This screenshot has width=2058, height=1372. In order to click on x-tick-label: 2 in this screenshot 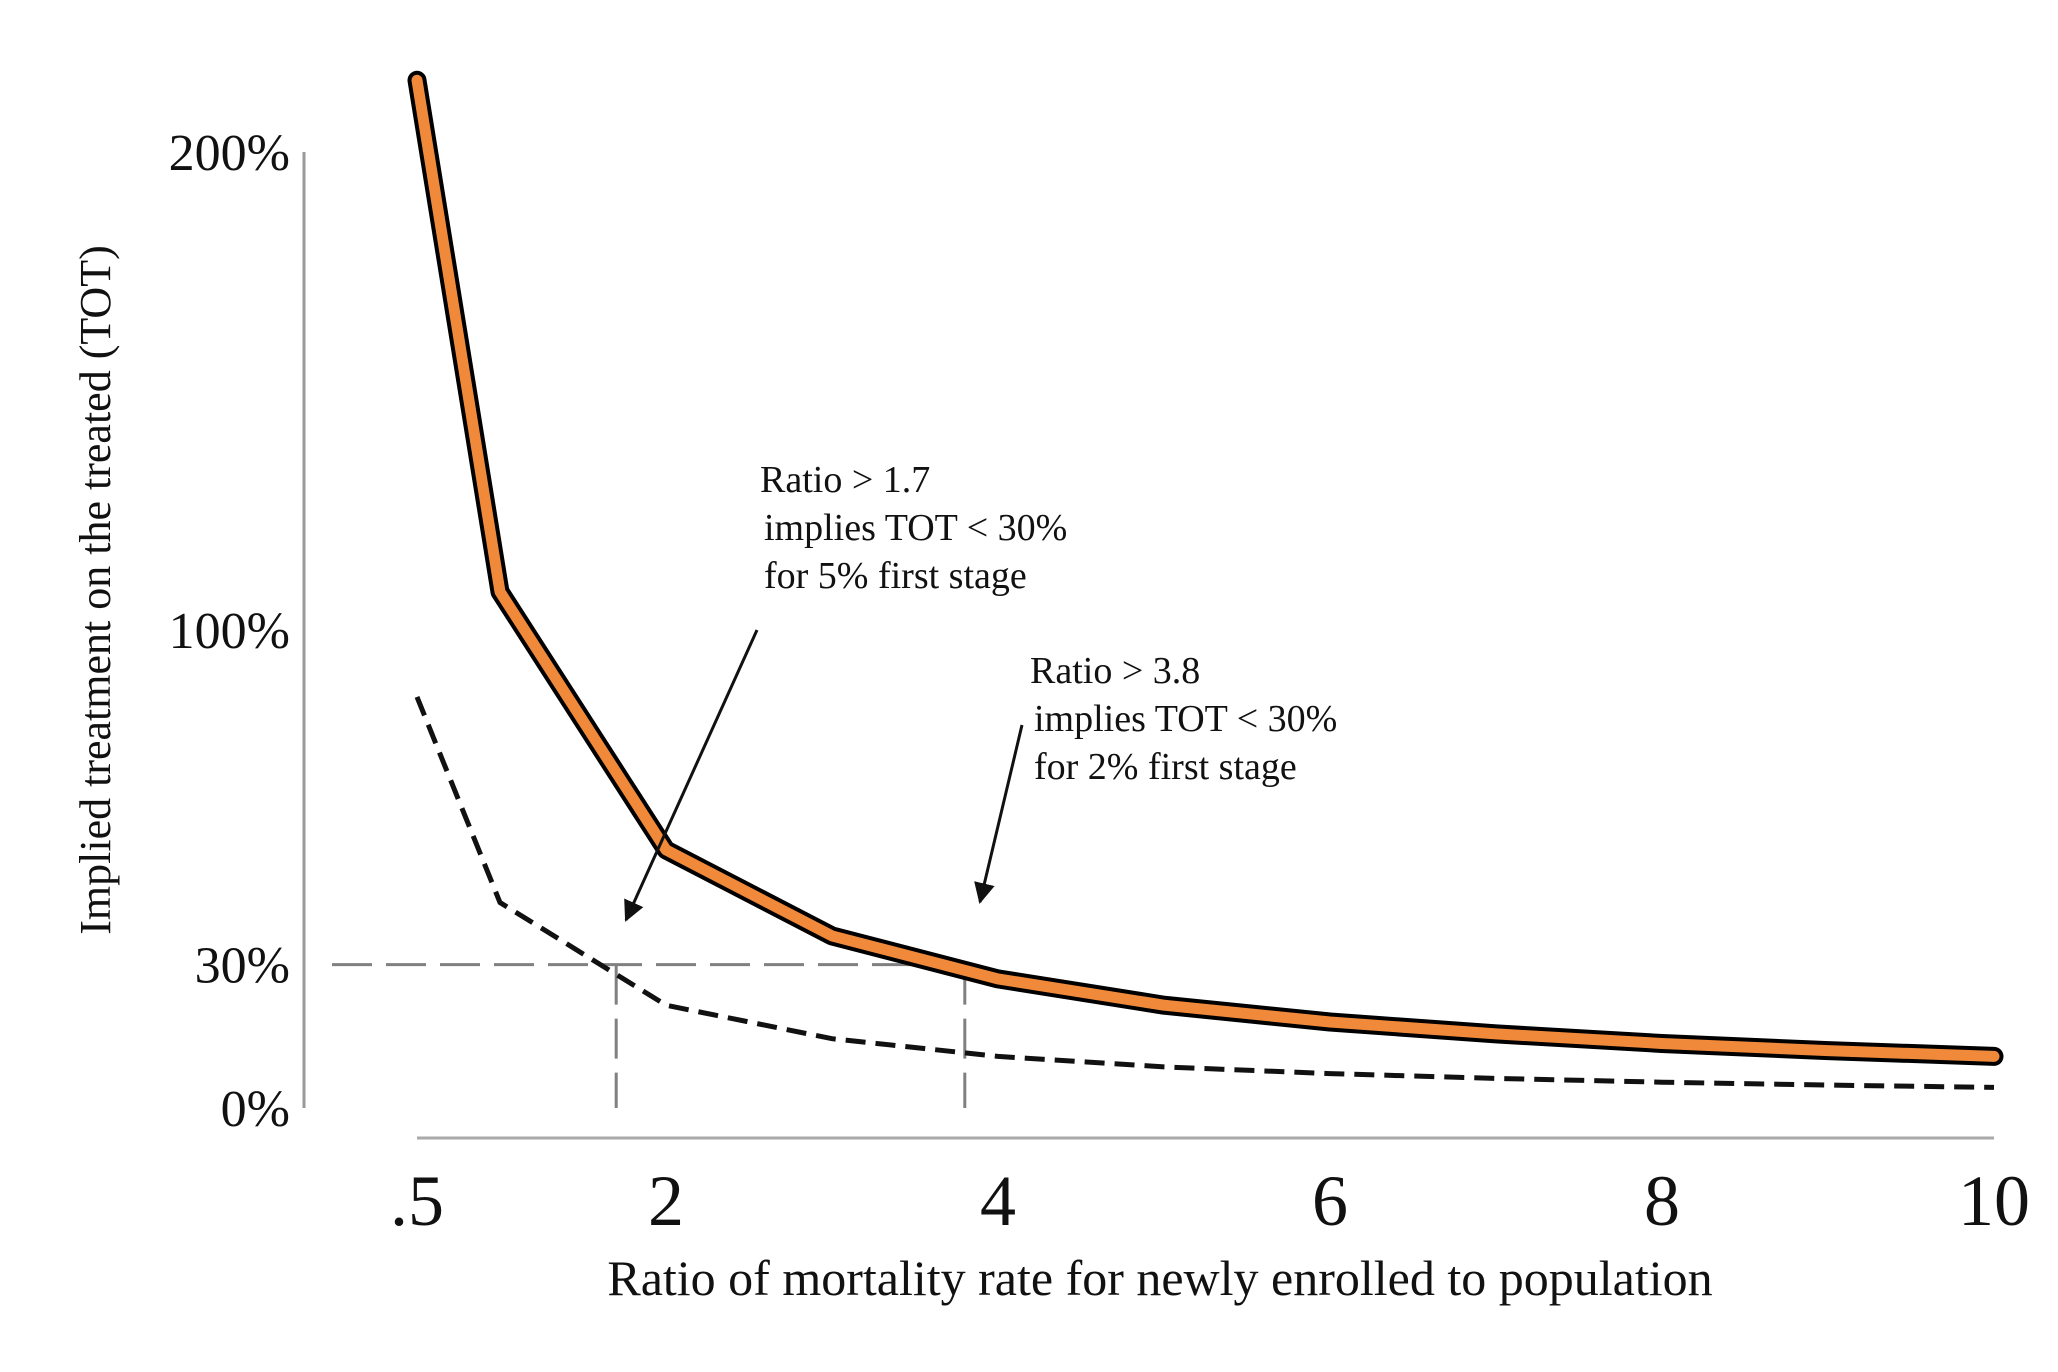, I will do `click(666, 1201)`.